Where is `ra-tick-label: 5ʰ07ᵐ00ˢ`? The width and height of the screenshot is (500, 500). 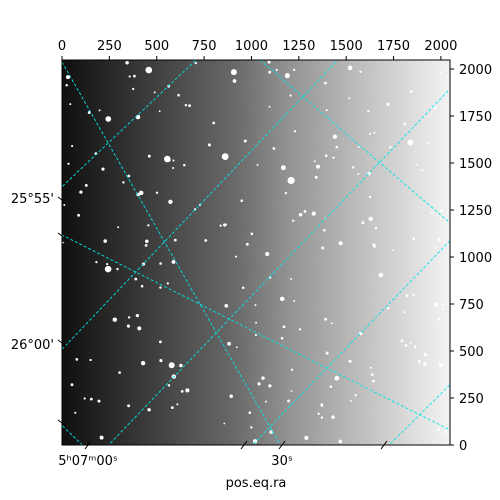 ra-tick-label: 5ʰ07ᵐ00ˢ is located at coordinates (88, 461).